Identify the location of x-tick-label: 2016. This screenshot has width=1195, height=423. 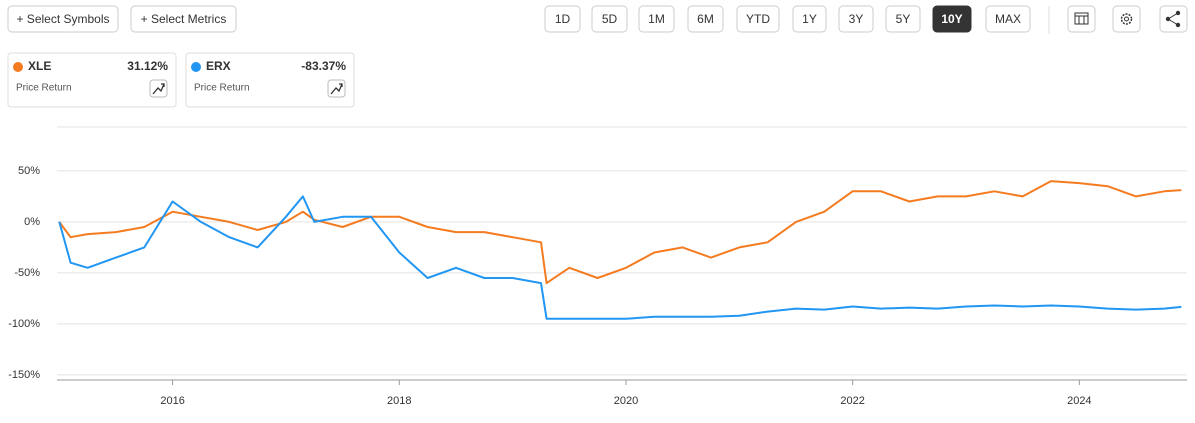
(172, 401).